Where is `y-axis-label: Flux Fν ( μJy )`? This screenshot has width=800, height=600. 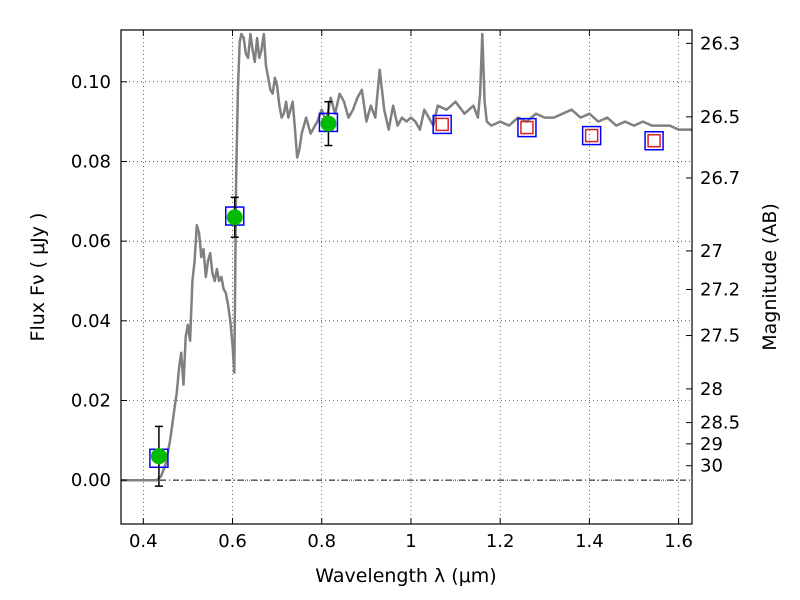
y-axis-label: Flux Fν ( μJy ) is located at coordinates (38, 277).